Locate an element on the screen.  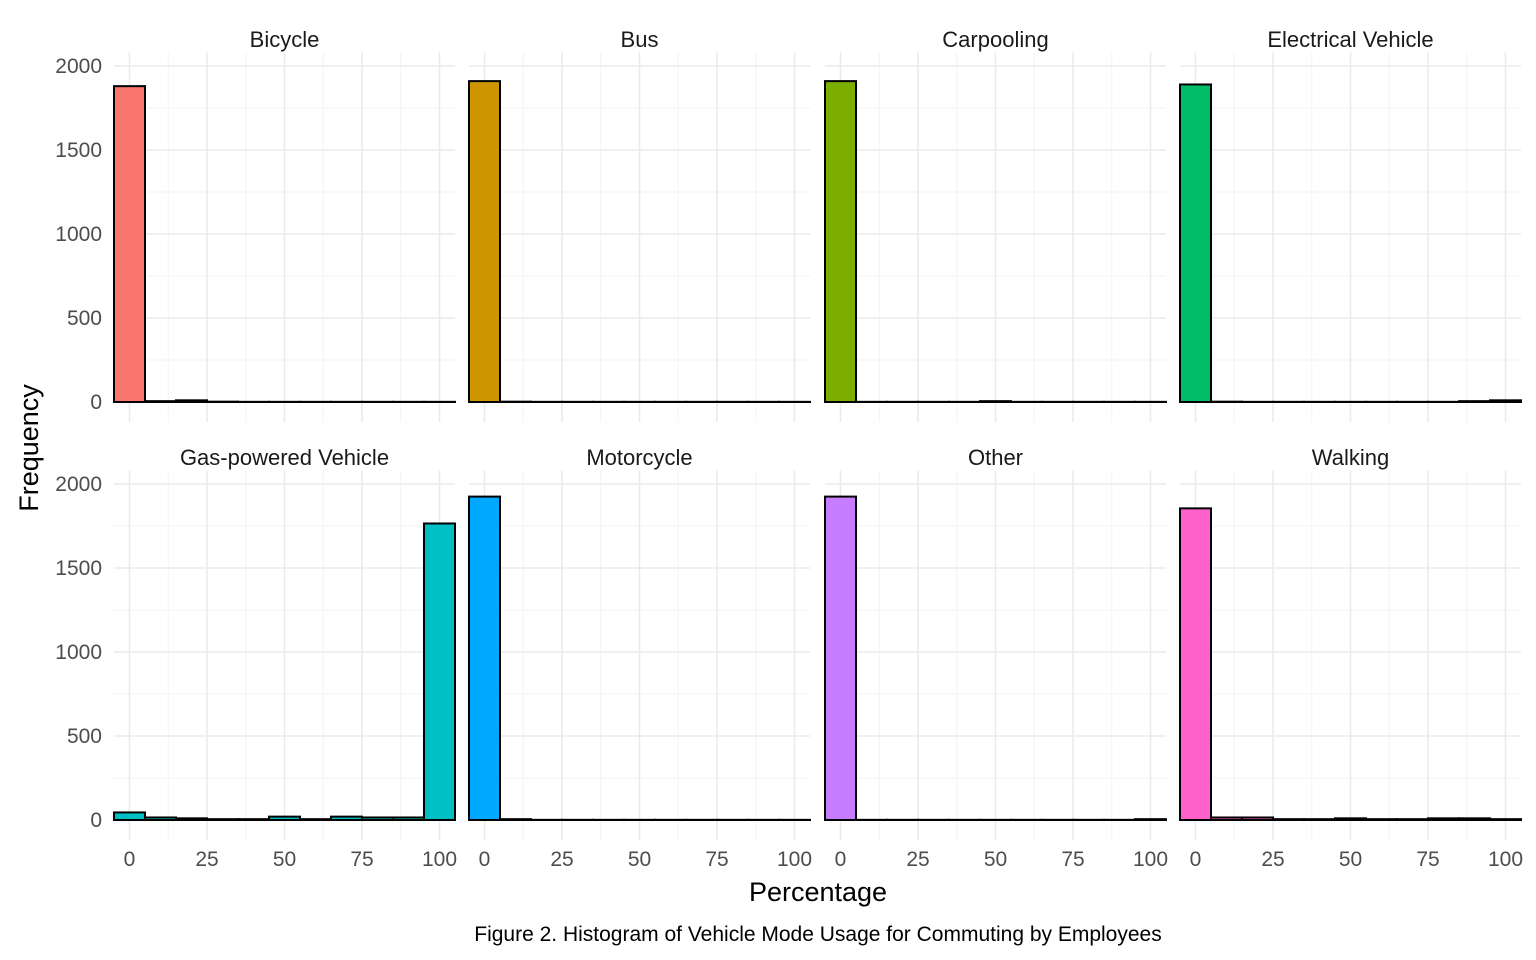
facet-title: Other is located at coordinates (995, 457).